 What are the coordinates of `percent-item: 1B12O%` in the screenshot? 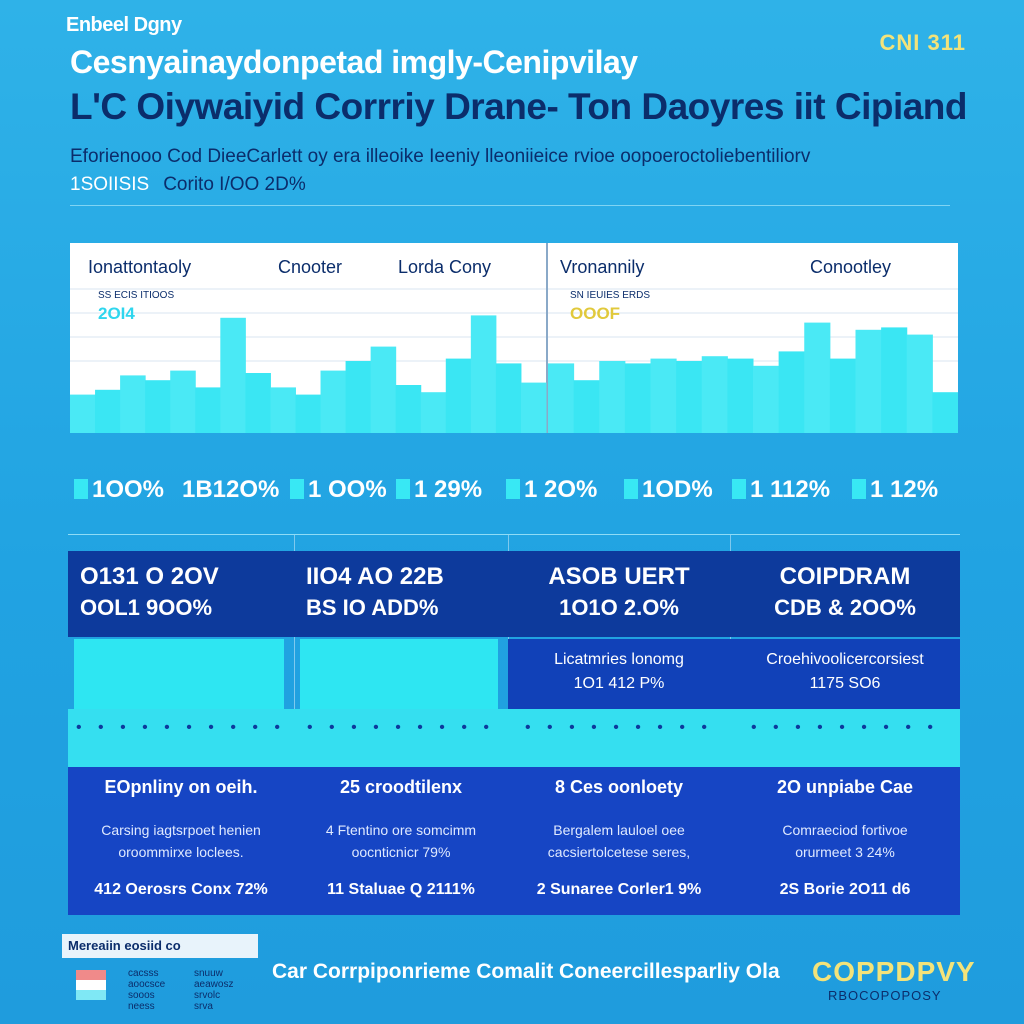 It's located at (231, 489).